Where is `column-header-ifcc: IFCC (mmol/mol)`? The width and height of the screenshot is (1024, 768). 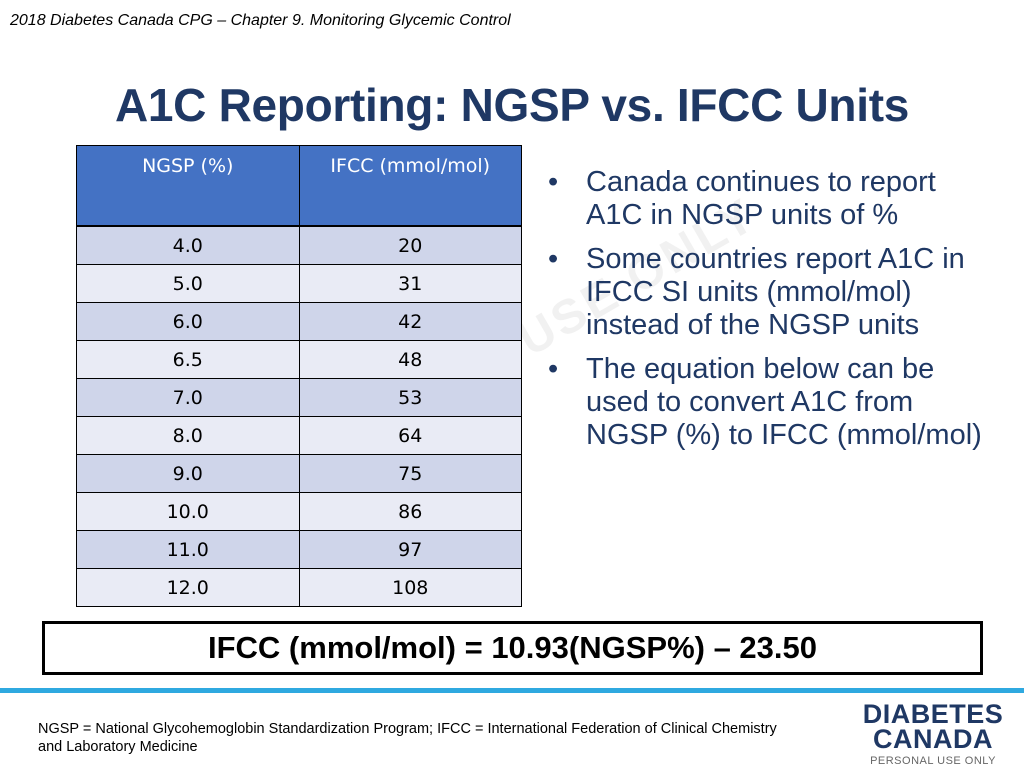 column-header-ifcc: IFCC (mmol/mol) is located at coordinates (410, 186).